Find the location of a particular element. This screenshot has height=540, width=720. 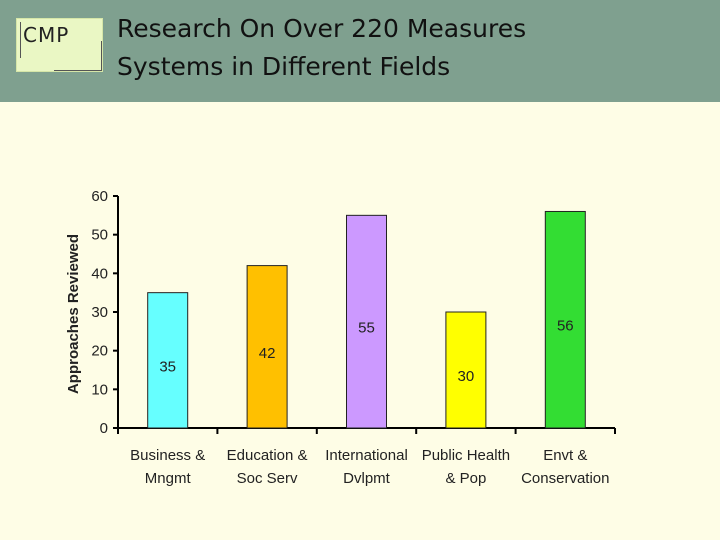

y-tick-label: 60 is located at coordinates (99, 196).